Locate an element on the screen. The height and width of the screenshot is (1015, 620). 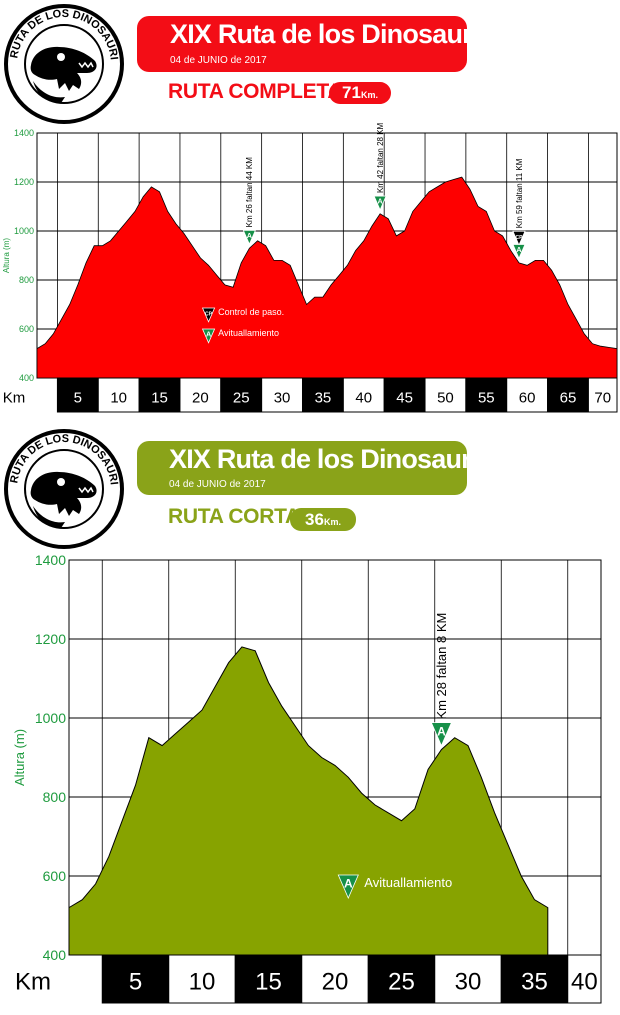
x-tick-label: 55 is located at coordinates (486, 397).